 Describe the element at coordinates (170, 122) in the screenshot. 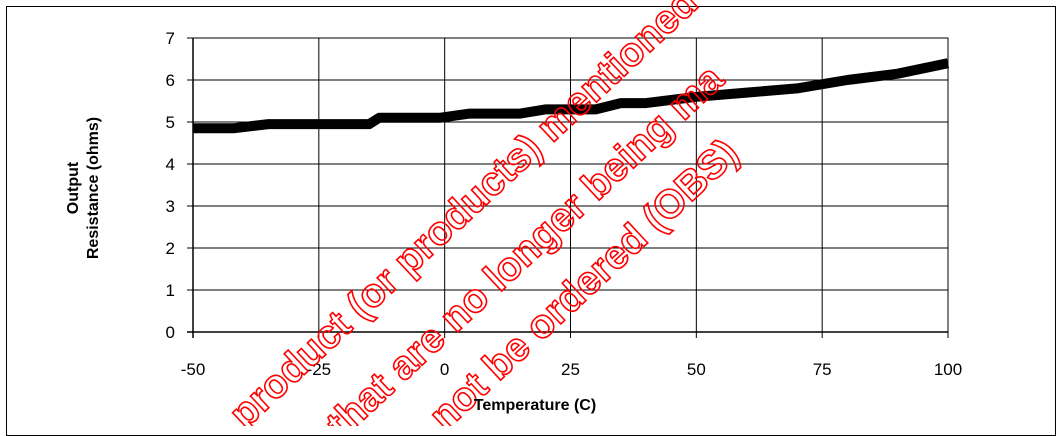

I see `y-tick-label-5: 5` at that location.